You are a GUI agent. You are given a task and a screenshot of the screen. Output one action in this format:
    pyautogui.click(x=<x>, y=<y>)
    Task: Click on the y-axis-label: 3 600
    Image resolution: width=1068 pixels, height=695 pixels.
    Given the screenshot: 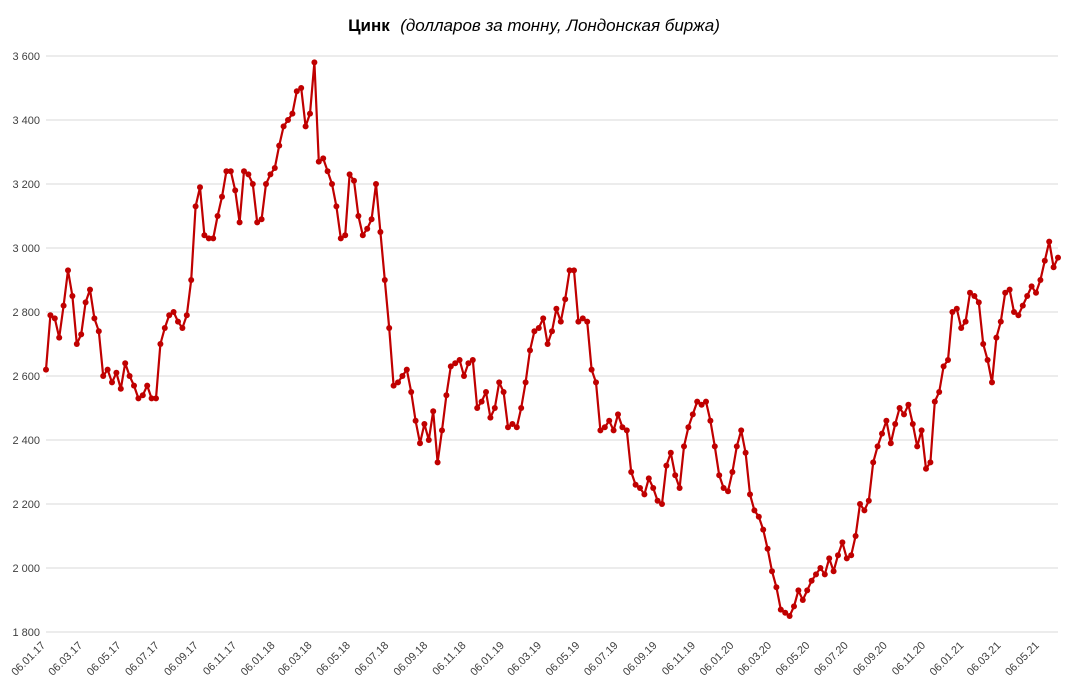 What is the action you would take?
    pyautogui.click(x=26, y=57)
    